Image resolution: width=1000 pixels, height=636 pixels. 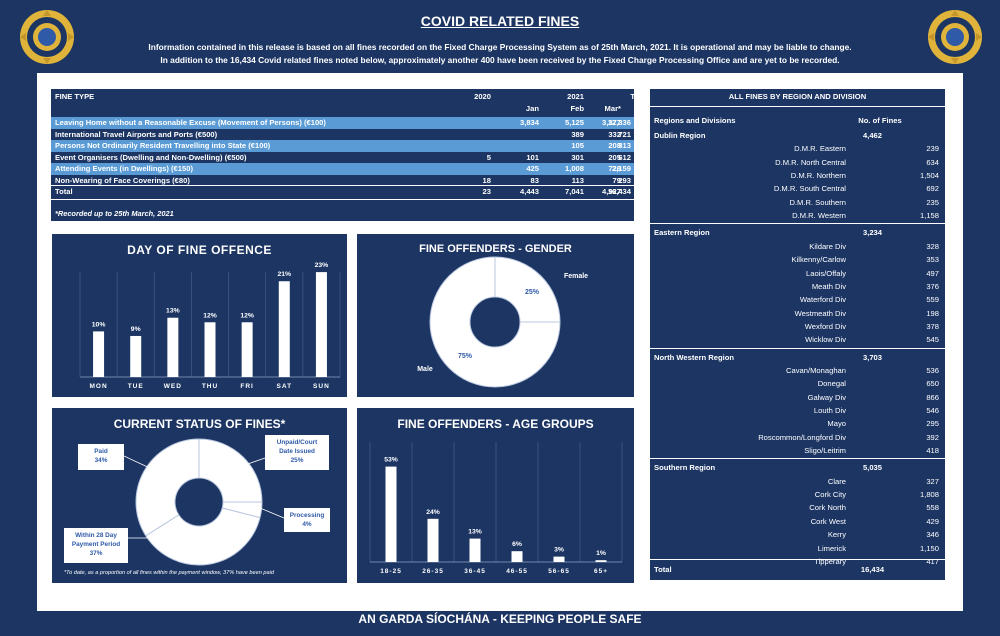 I want to click on division-value: 497, so click(x=932, y=273).